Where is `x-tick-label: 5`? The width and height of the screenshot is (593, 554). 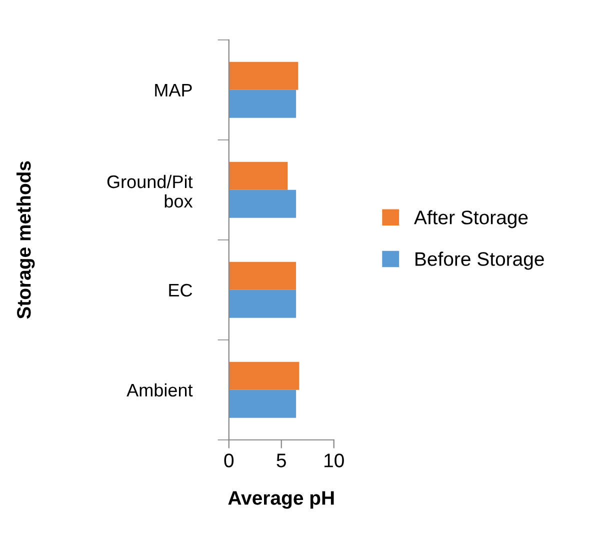 x-tick-label: 5 is located at coordinates (281, 461).